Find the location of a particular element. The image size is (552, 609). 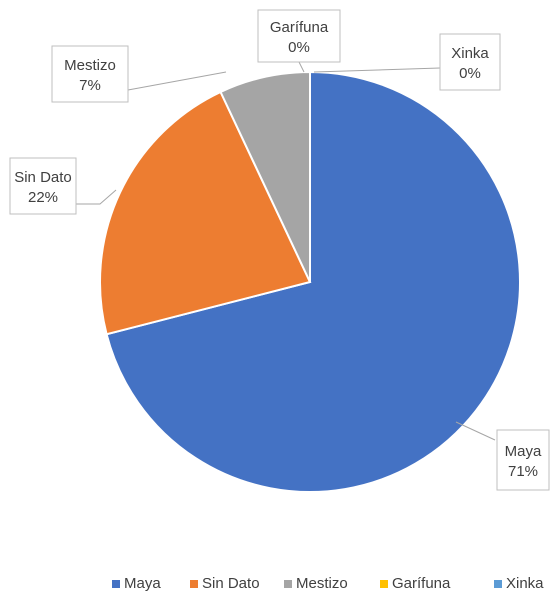

data-label-xinka: Xinka 0% is located at coordinates (470, 62).